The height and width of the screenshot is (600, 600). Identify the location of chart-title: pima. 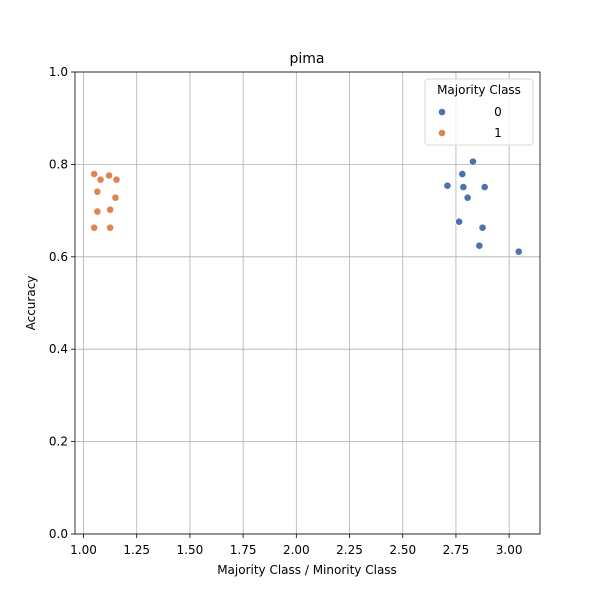
(307, 59).